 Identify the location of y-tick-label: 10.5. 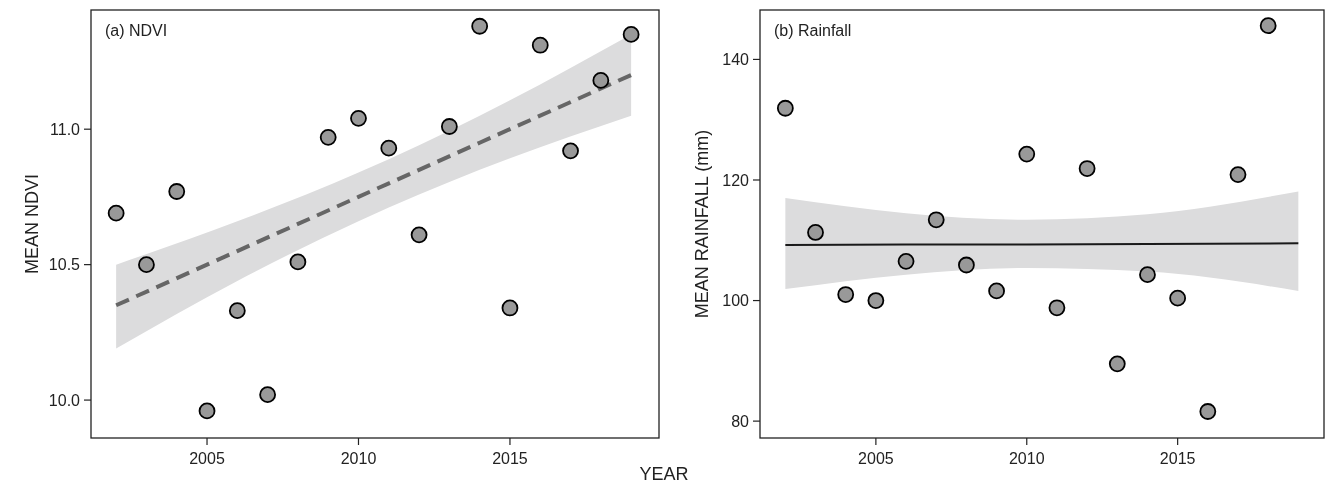
(64, 265).